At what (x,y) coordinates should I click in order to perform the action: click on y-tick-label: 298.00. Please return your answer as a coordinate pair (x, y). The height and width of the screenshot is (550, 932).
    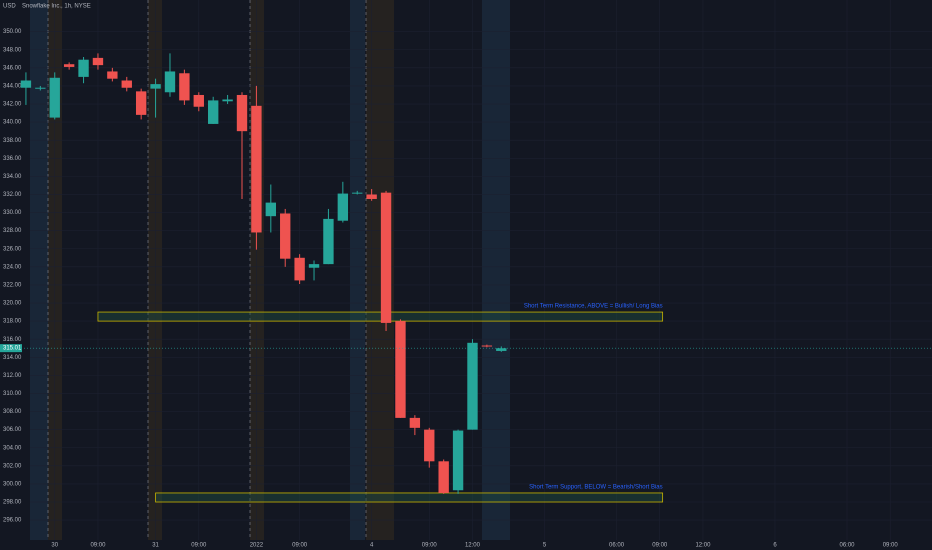
    Looking at the image, I should click on (12, 503).